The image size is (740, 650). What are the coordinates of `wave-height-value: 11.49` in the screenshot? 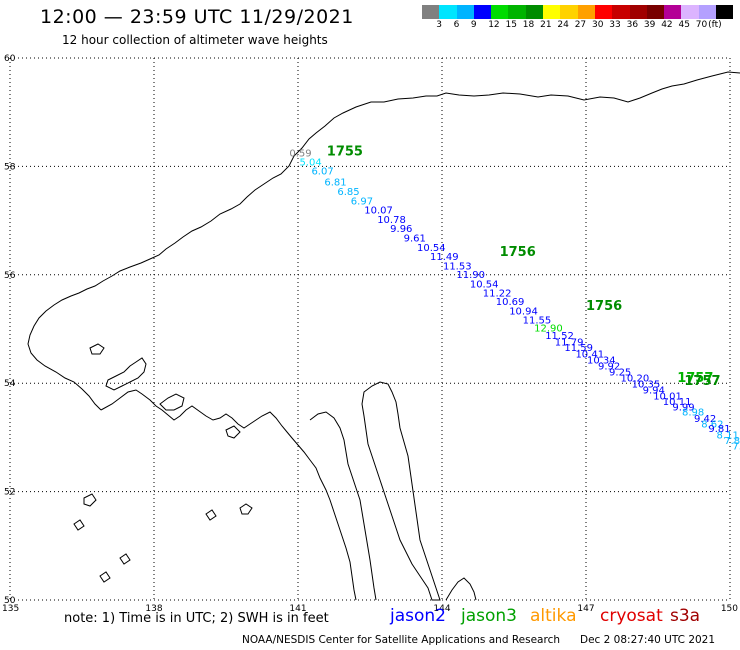 It's located at (444, 257).